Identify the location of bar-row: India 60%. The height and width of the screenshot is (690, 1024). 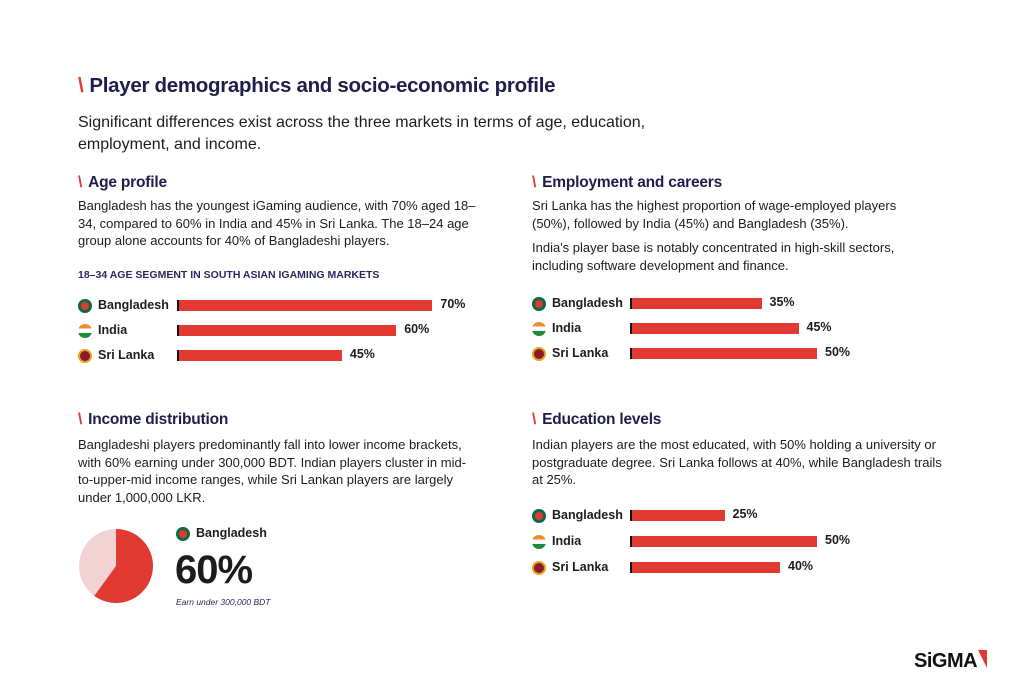
(278, 330).